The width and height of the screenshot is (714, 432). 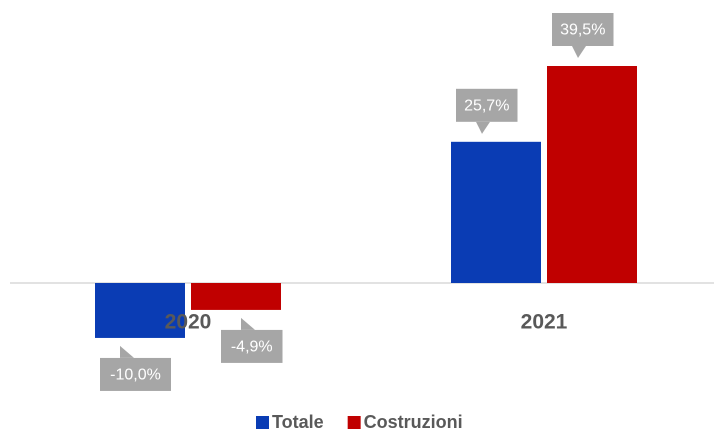 I want to click on value-label: -10,0%, so click(x=135, y=375).